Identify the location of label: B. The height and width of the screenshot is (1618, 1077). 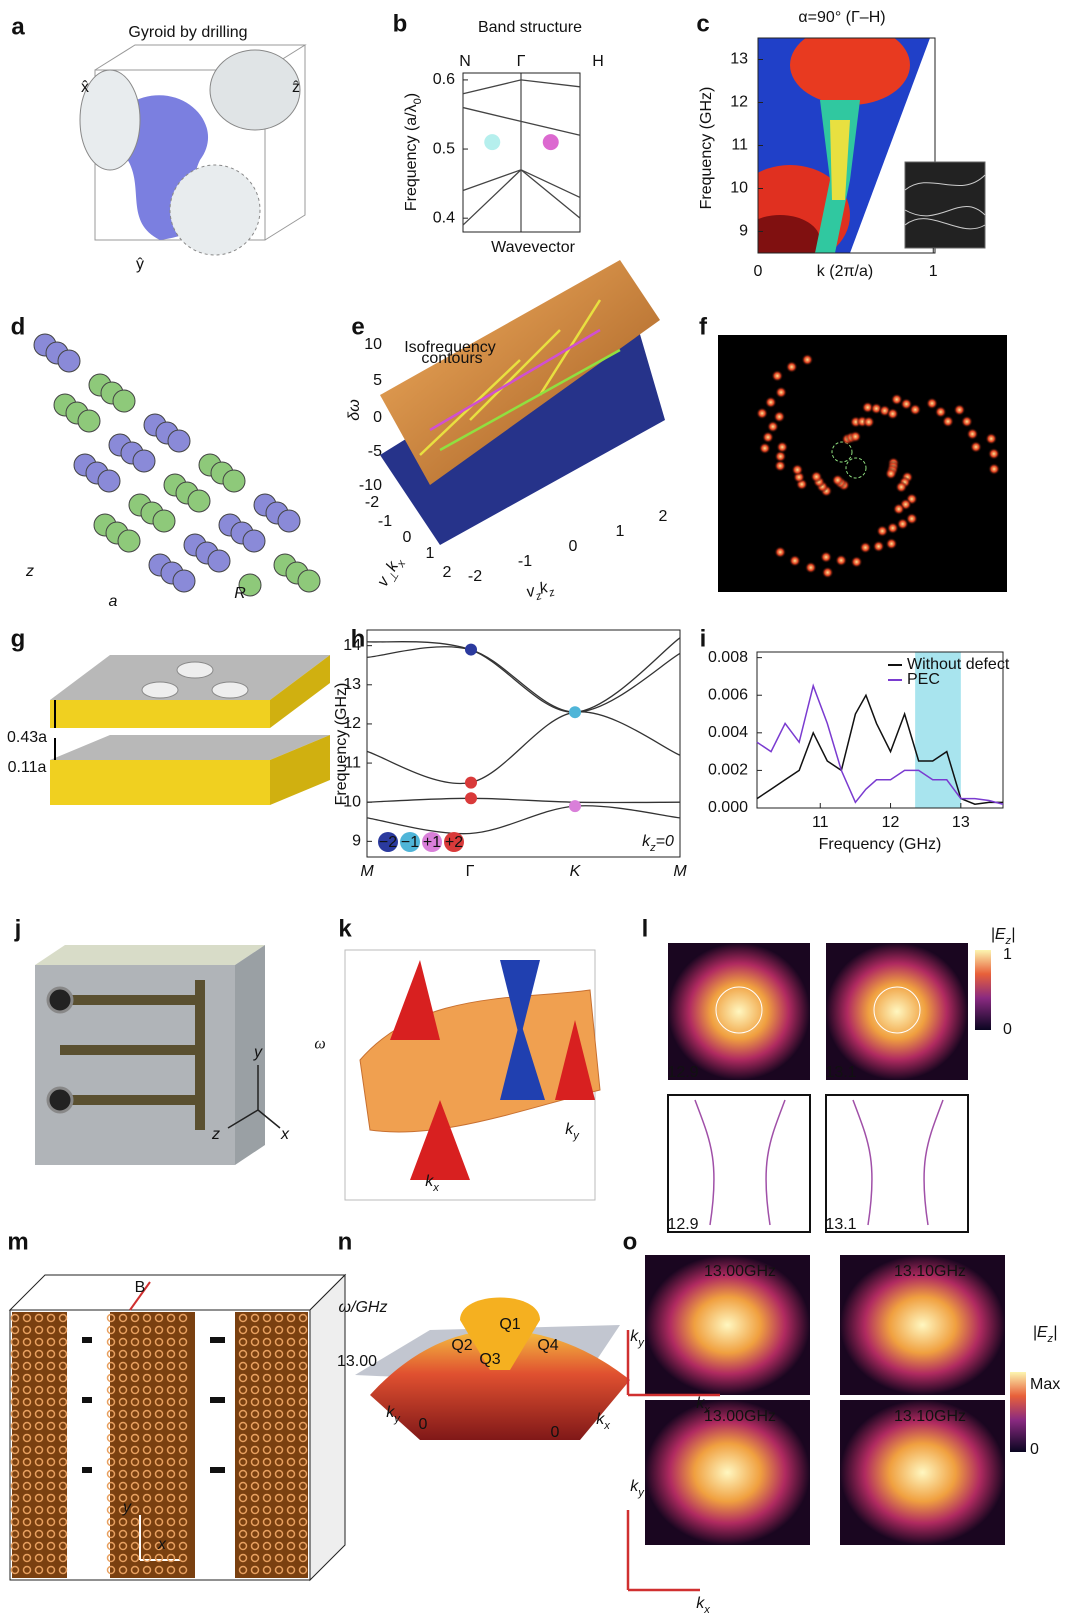
(140, 1287).